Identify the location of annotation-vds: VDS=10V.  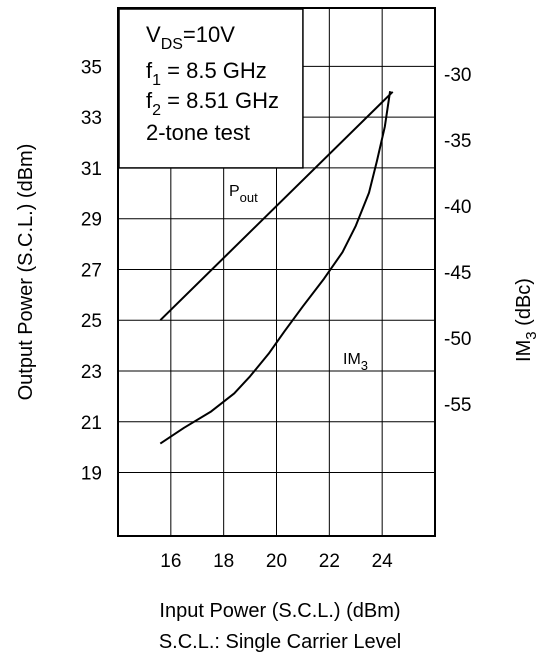
(190, 37).